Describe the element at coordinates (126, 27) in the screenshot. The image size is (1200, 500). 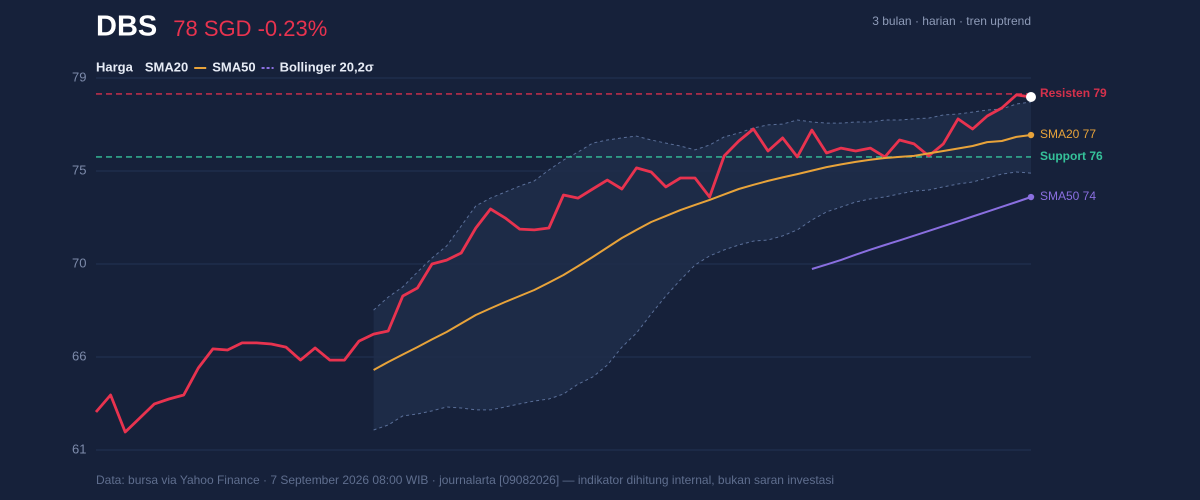
I see `chart-title: DBS` at that location.